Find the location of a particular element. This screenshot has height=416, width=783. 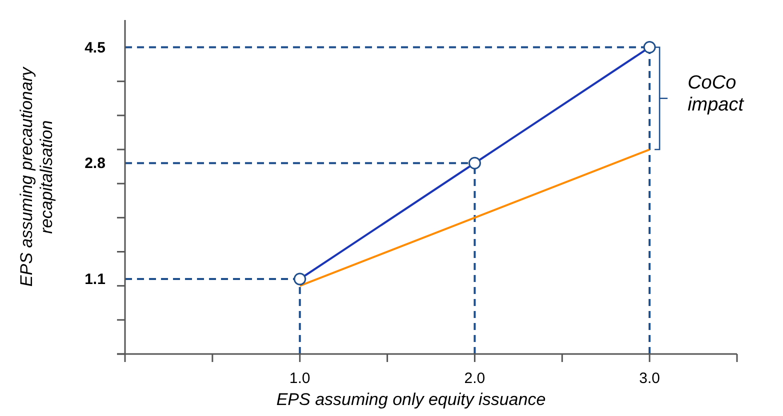

y-axis-title: EPS assuming precautionary recapitalisation is located at coordinates (36, 176).